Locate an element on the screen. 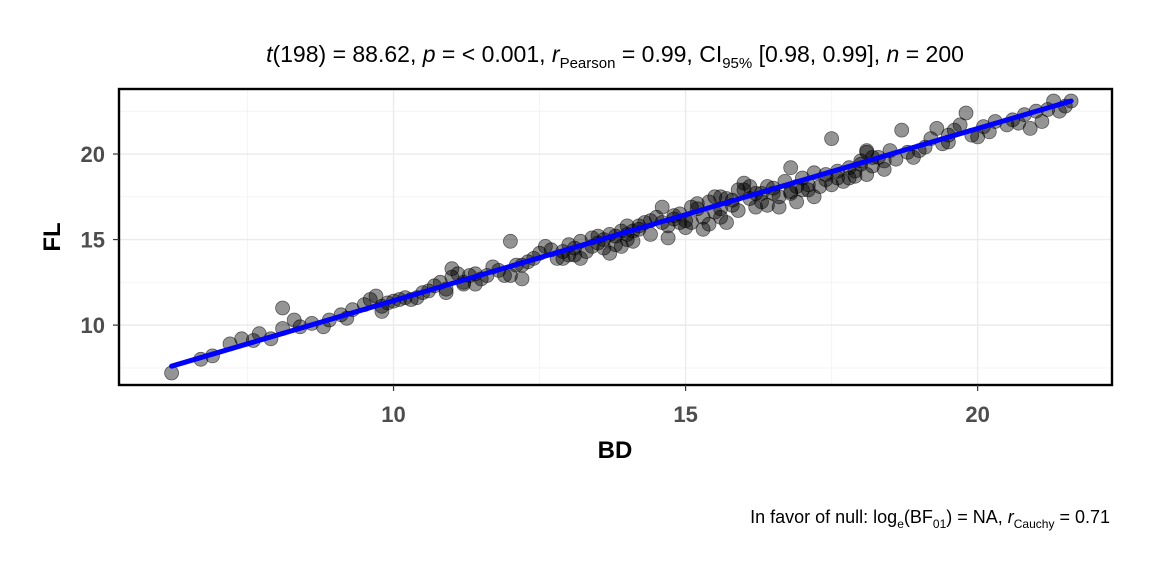 The height and width of the screenshot is (576, 1152). y-tick-label: 20 is located at coordinates (93, 154).